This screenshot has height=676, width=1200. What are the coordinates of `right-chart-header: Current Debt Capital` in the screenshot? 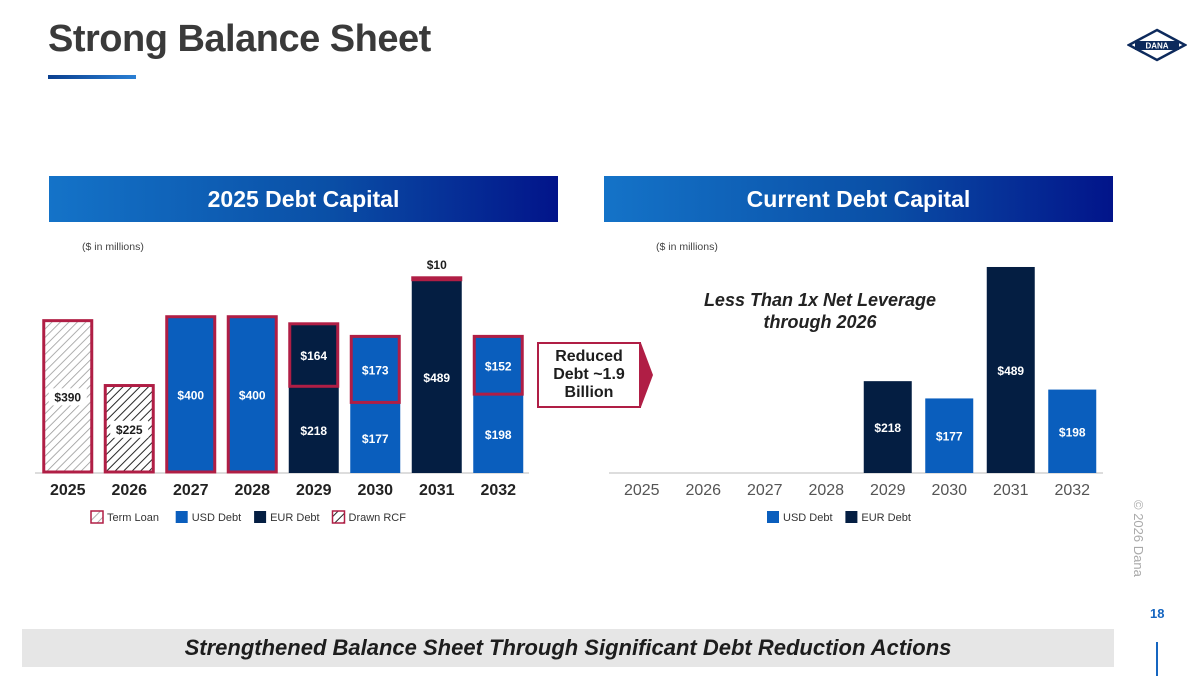 It's located at (858, 199).